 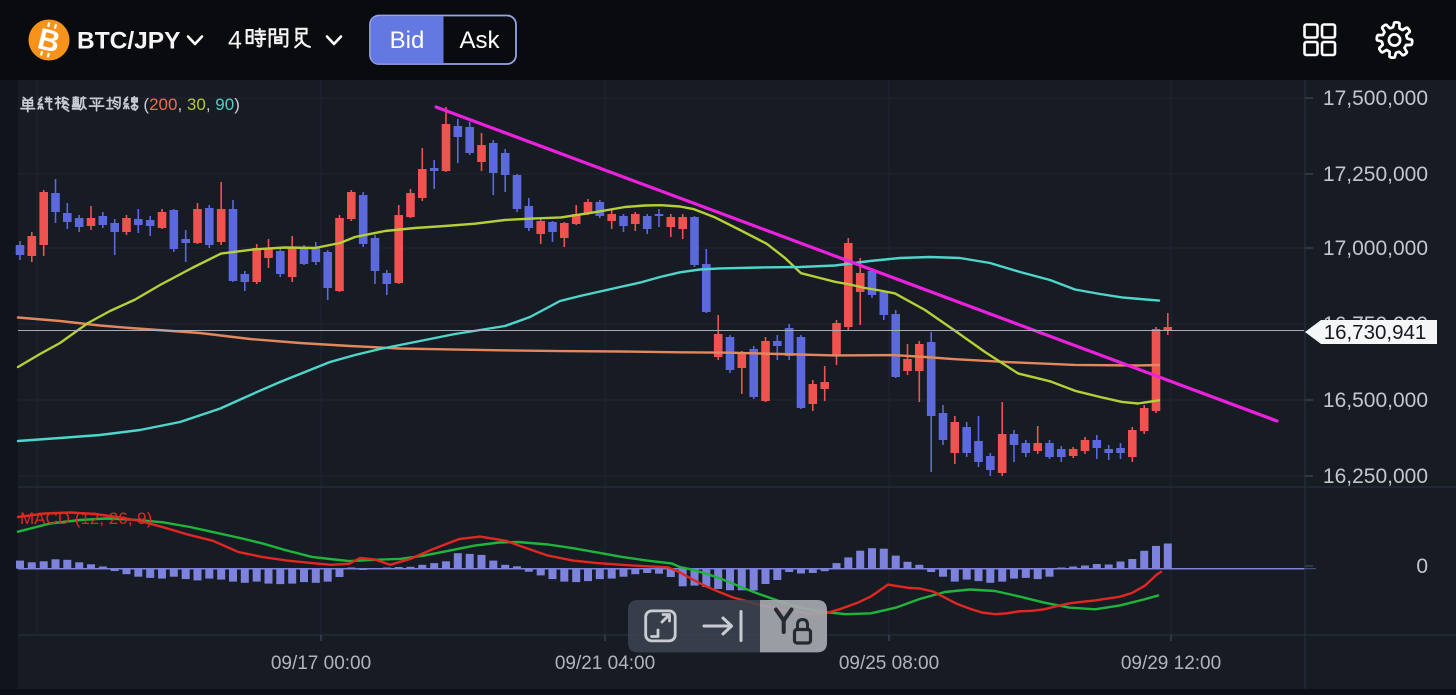 What do you see at coordinates (235, 41) in the screenshot?
I see `svg-text: 4` at bounding box center [235, 41].